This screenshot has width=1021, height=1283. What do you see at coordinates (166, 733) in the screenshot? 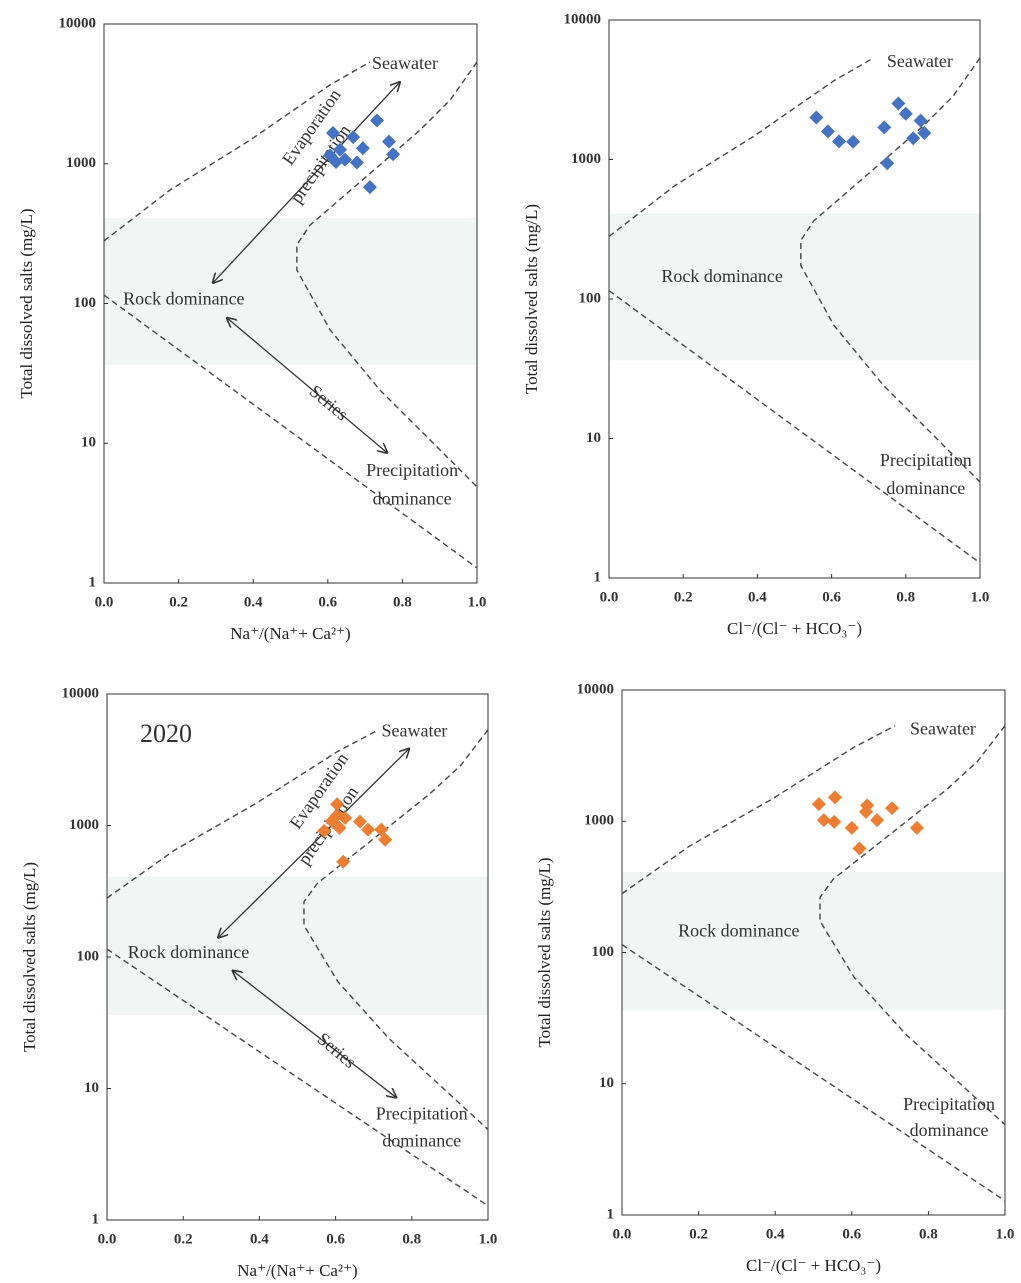
I see `annotation: 2020` at bounding box center [166, 733].